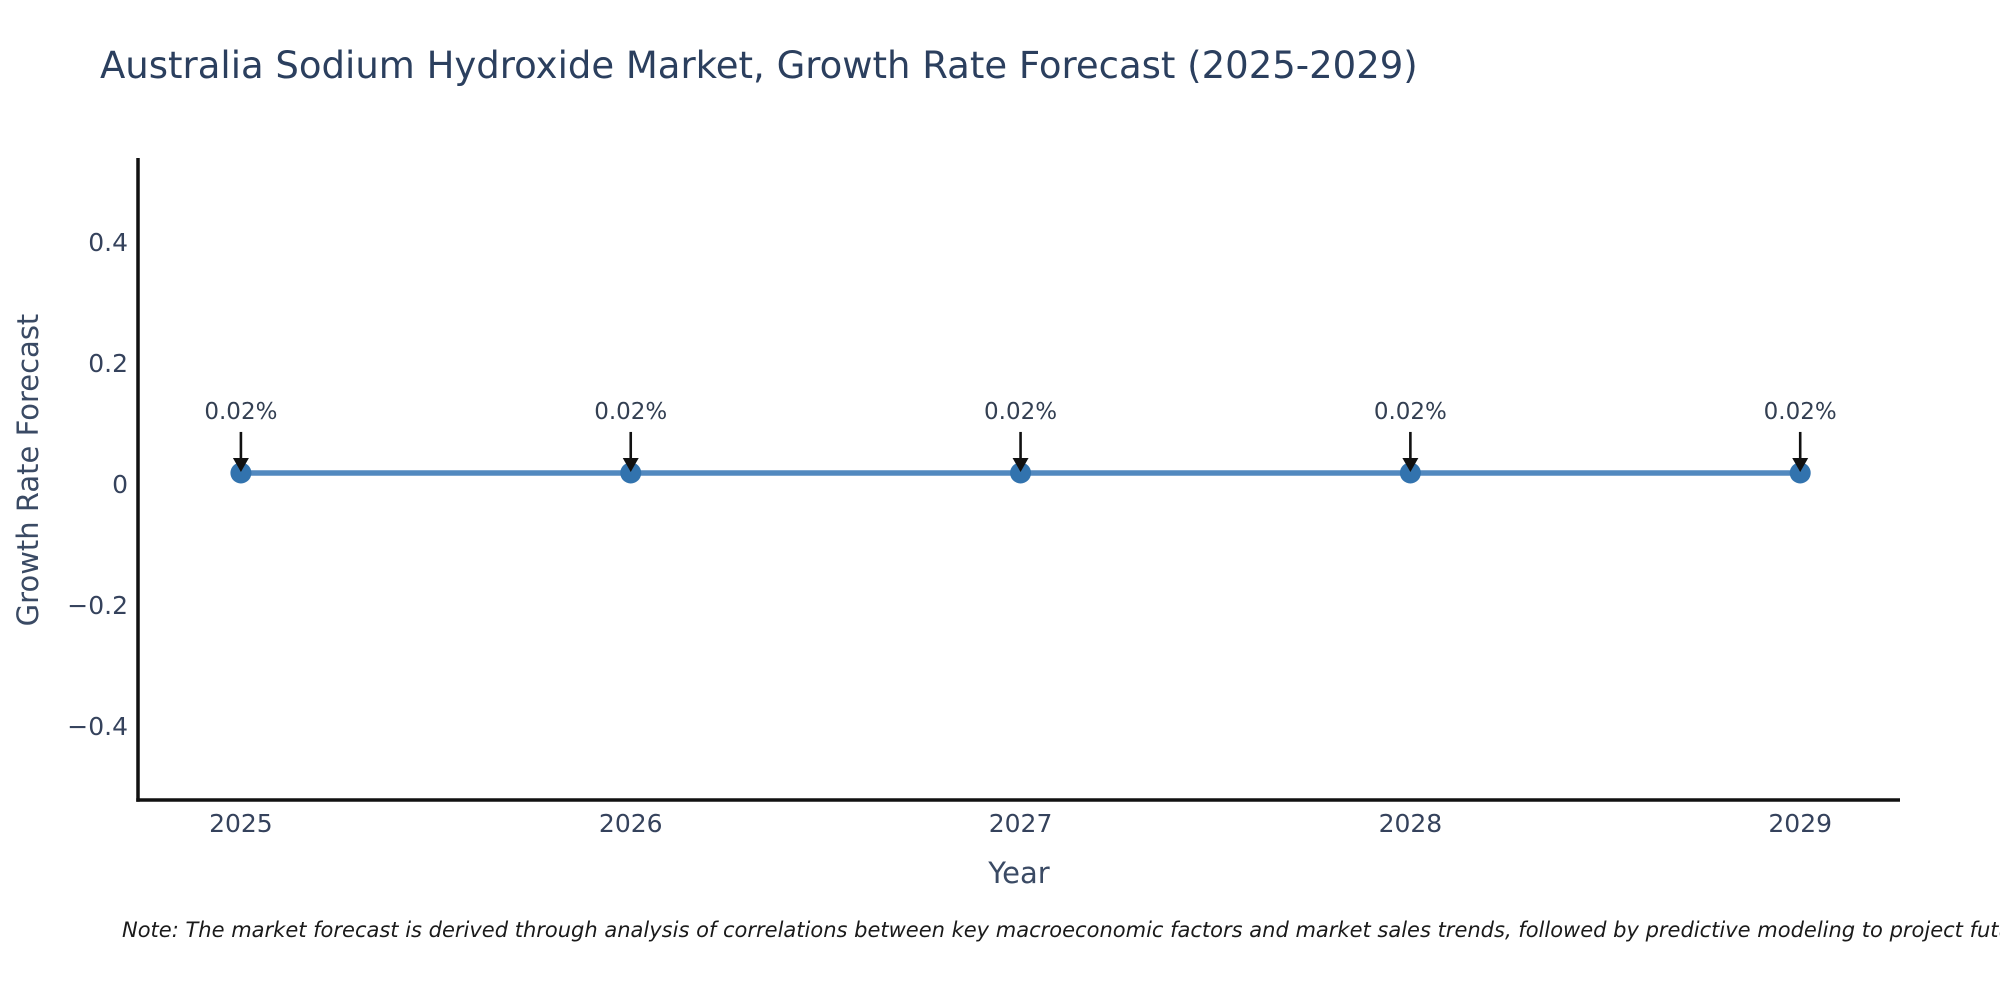  I want to click on x-tick-label: 2026, so click(630, 823).